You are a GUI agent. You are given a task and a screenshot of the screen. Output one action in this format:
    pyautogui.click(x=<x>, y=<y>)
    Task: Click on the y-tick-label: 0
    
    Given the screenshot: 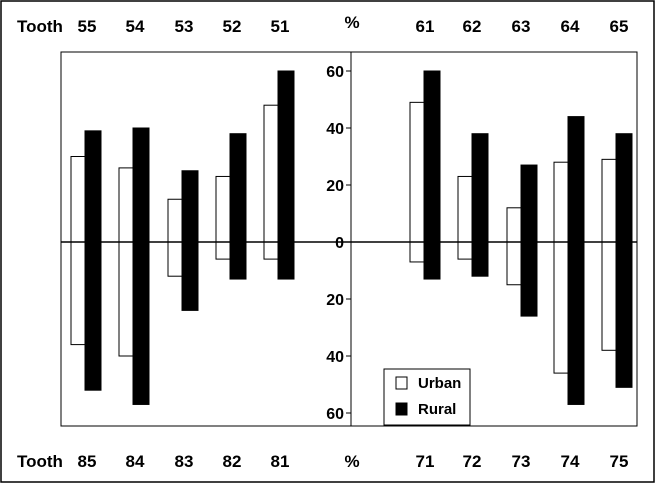 What is the action you would take?
    pyautogui.click(x=339, y=243)
    